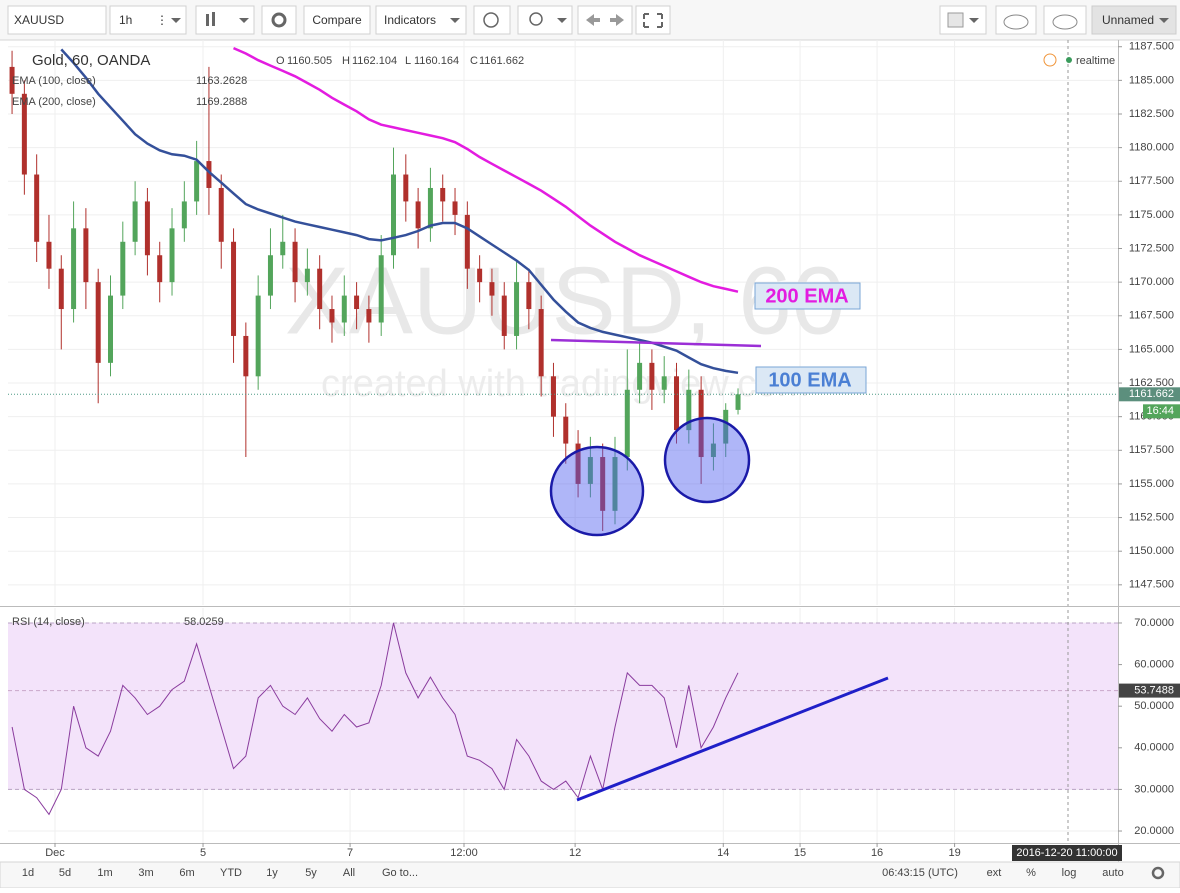  I want to click on symbol: XAUUSD, so click(39, 20).